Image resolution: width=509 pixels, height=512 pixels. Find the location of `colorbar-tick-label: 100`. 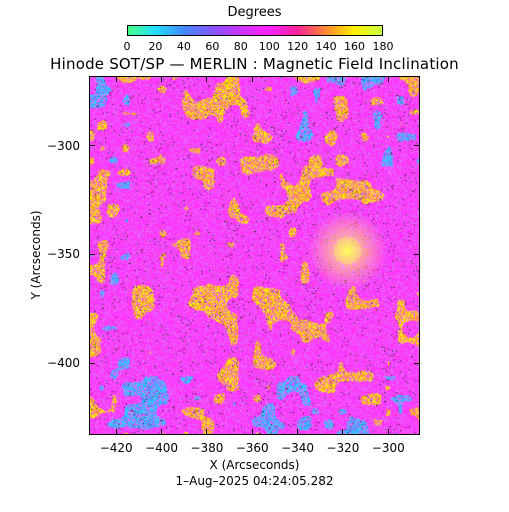

colorbar-tick-label: 100 is located at coordinates (269, 46).